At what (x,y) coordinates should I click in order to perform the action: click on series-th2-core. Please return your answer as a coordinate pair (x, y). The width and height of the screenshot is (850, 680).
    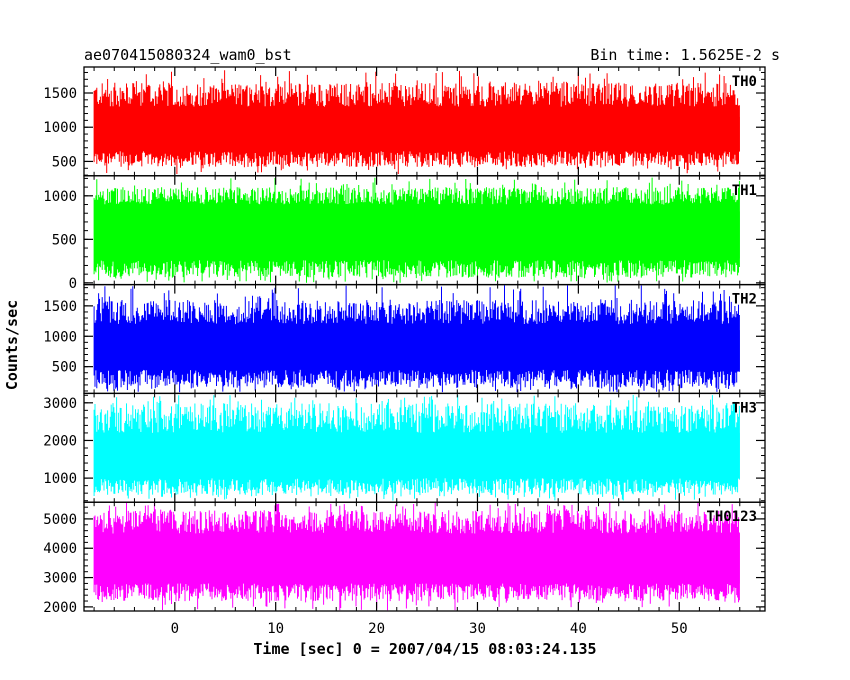
    Looking at the image, I should click on (417, 350).